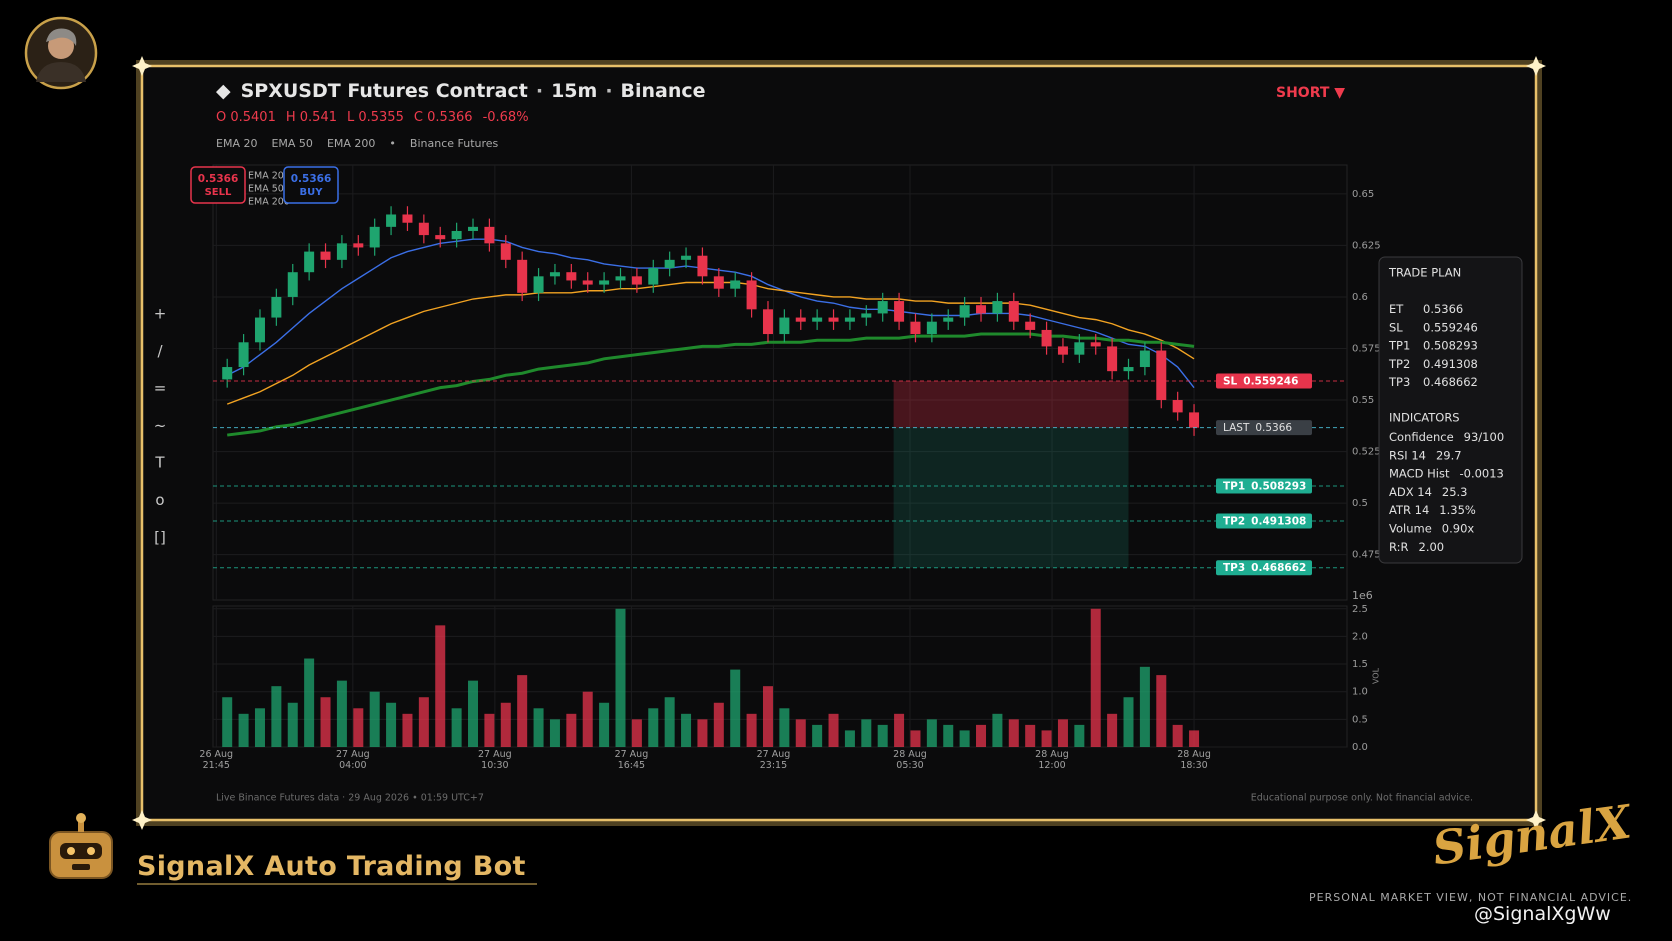 Image resolution: width=1672 pixels, height=941 pixels. Describe the element at coordinates (574, 91) in the screenshot. I see `timeframe: 15m` at that location.